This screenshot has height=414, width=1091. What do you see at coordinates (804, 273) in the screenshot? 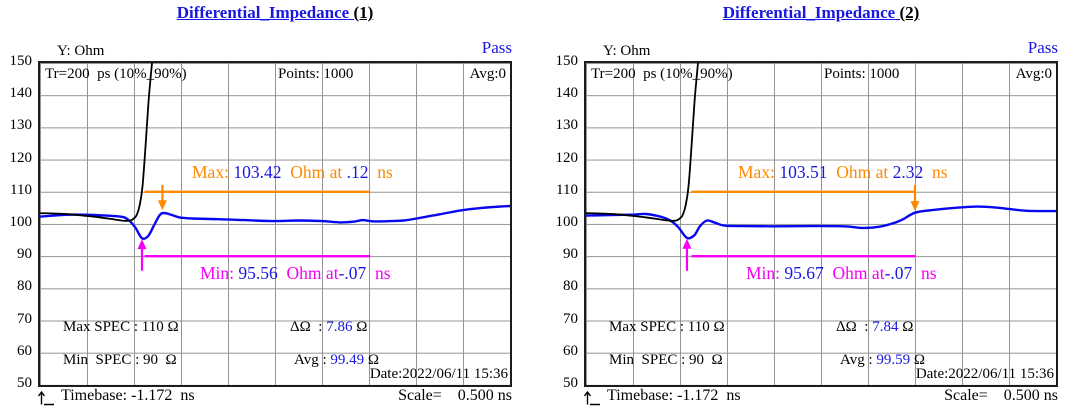
I see `min-value: 95.67` at bounding box center [804, 273].